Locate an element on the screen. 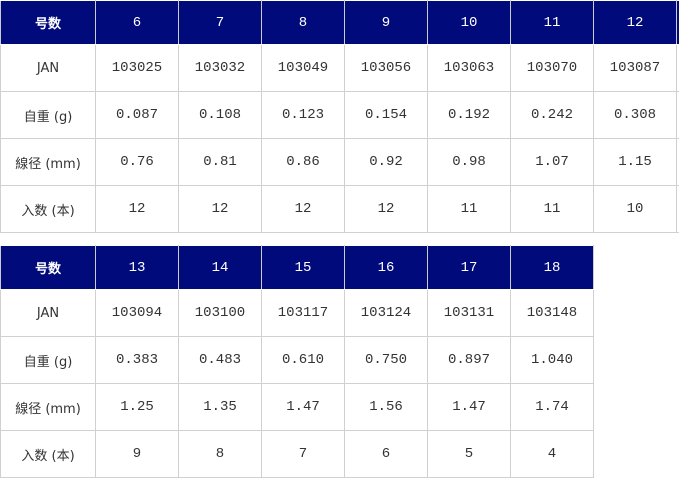 Image resolution: width=679 pixels, height=478 pixels. cell-jan: 103094 is located at coordinates (137, 313).